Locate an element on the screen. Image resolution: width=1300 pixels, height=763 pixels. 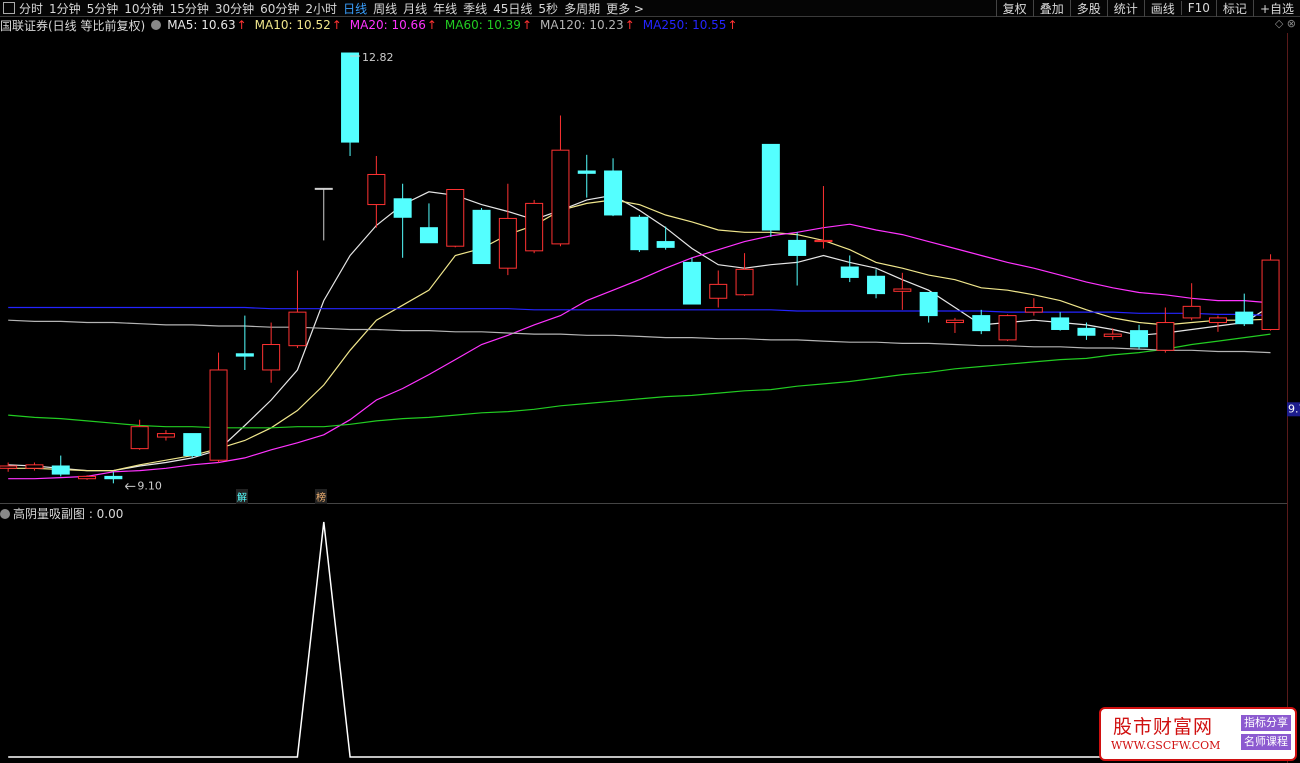
period-tab: 15分钟 is located at coordinates (189, 8).